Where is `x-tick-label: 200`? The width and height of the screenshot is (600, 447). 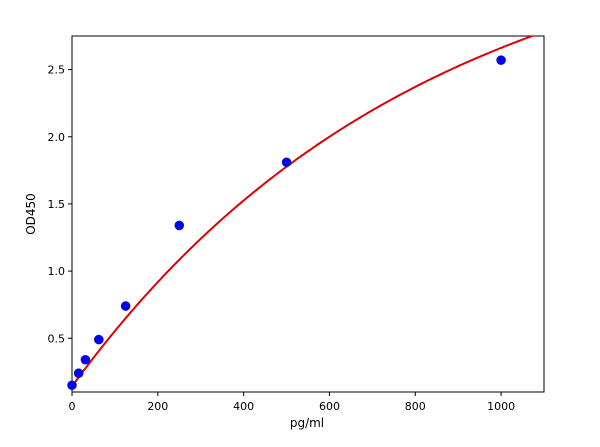 x-tick-label: 200 is located at coordinates (157, 406).